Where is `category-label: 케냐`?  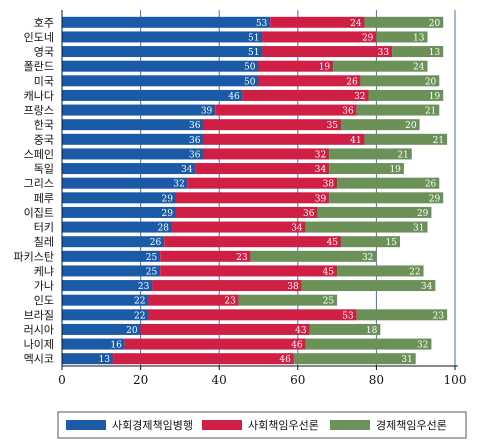 category-label: 케냐 is located at coordinates (44, 271).